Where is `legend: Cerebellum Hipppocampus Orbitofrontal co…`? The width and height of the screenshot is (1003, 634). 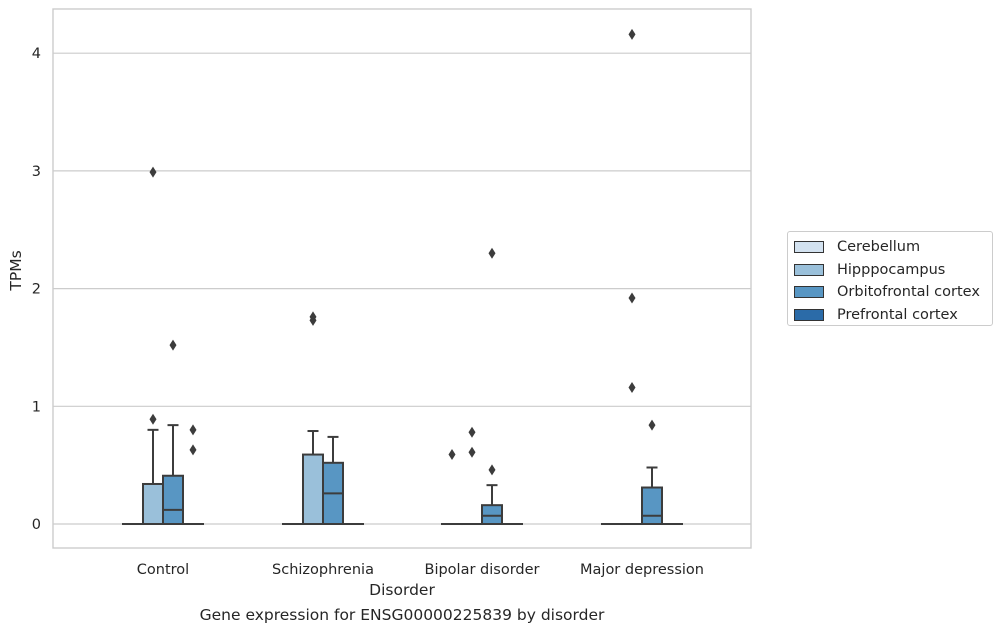
legend: Cerebellum Hipppocampus Orbitofrontal co… is located at coordinates (890, 278).